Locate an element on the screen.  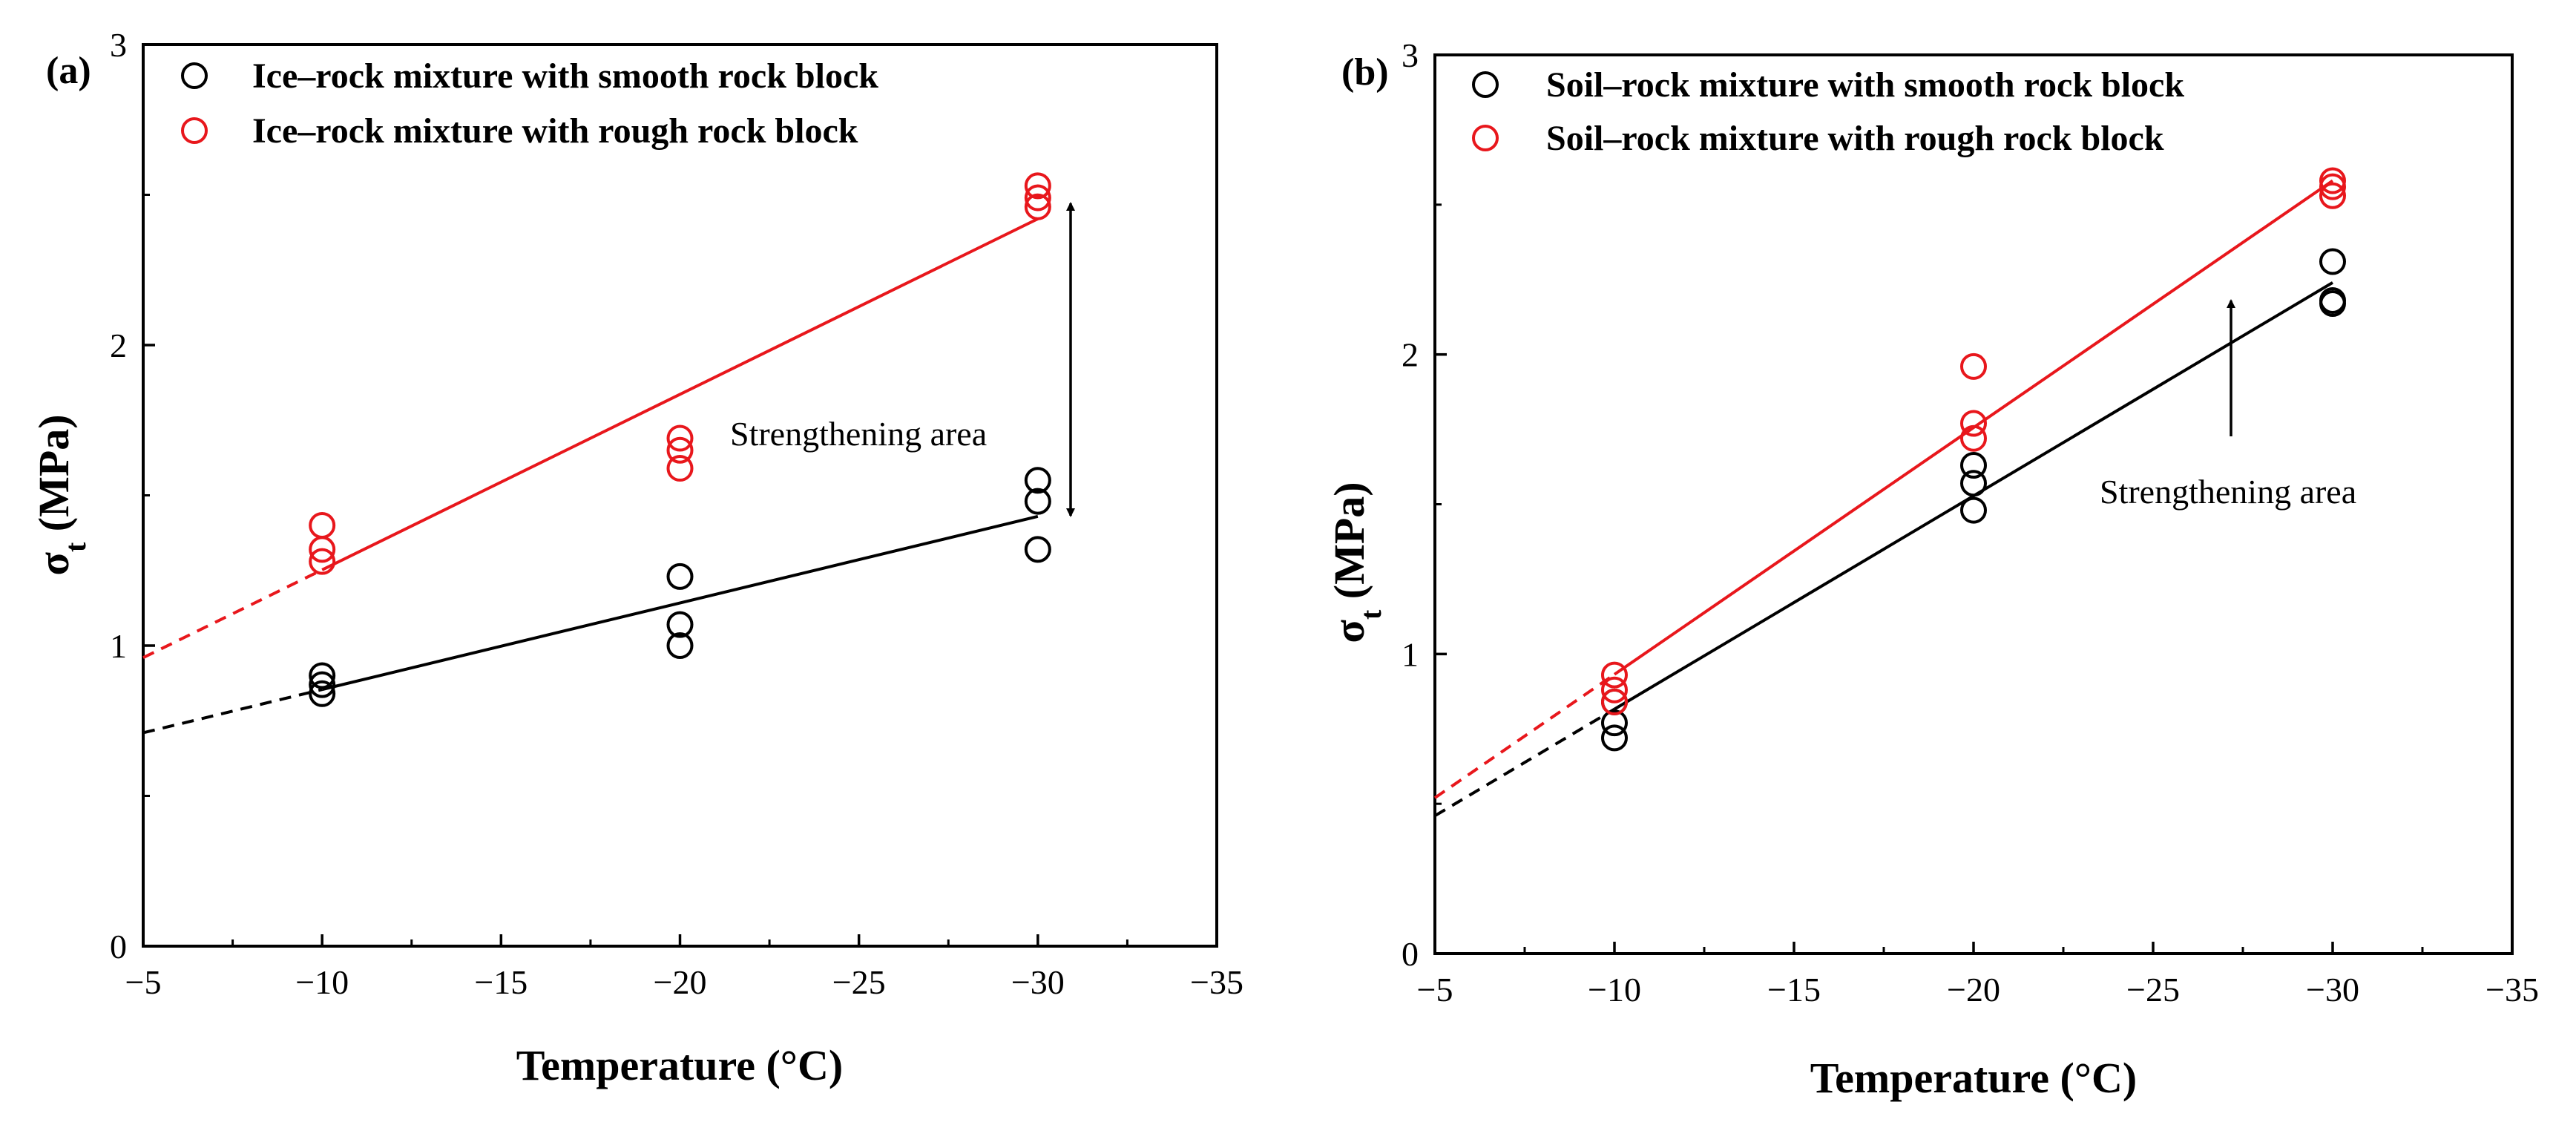
fit-line-solid-a-rough is located at coordinates (680, 394).